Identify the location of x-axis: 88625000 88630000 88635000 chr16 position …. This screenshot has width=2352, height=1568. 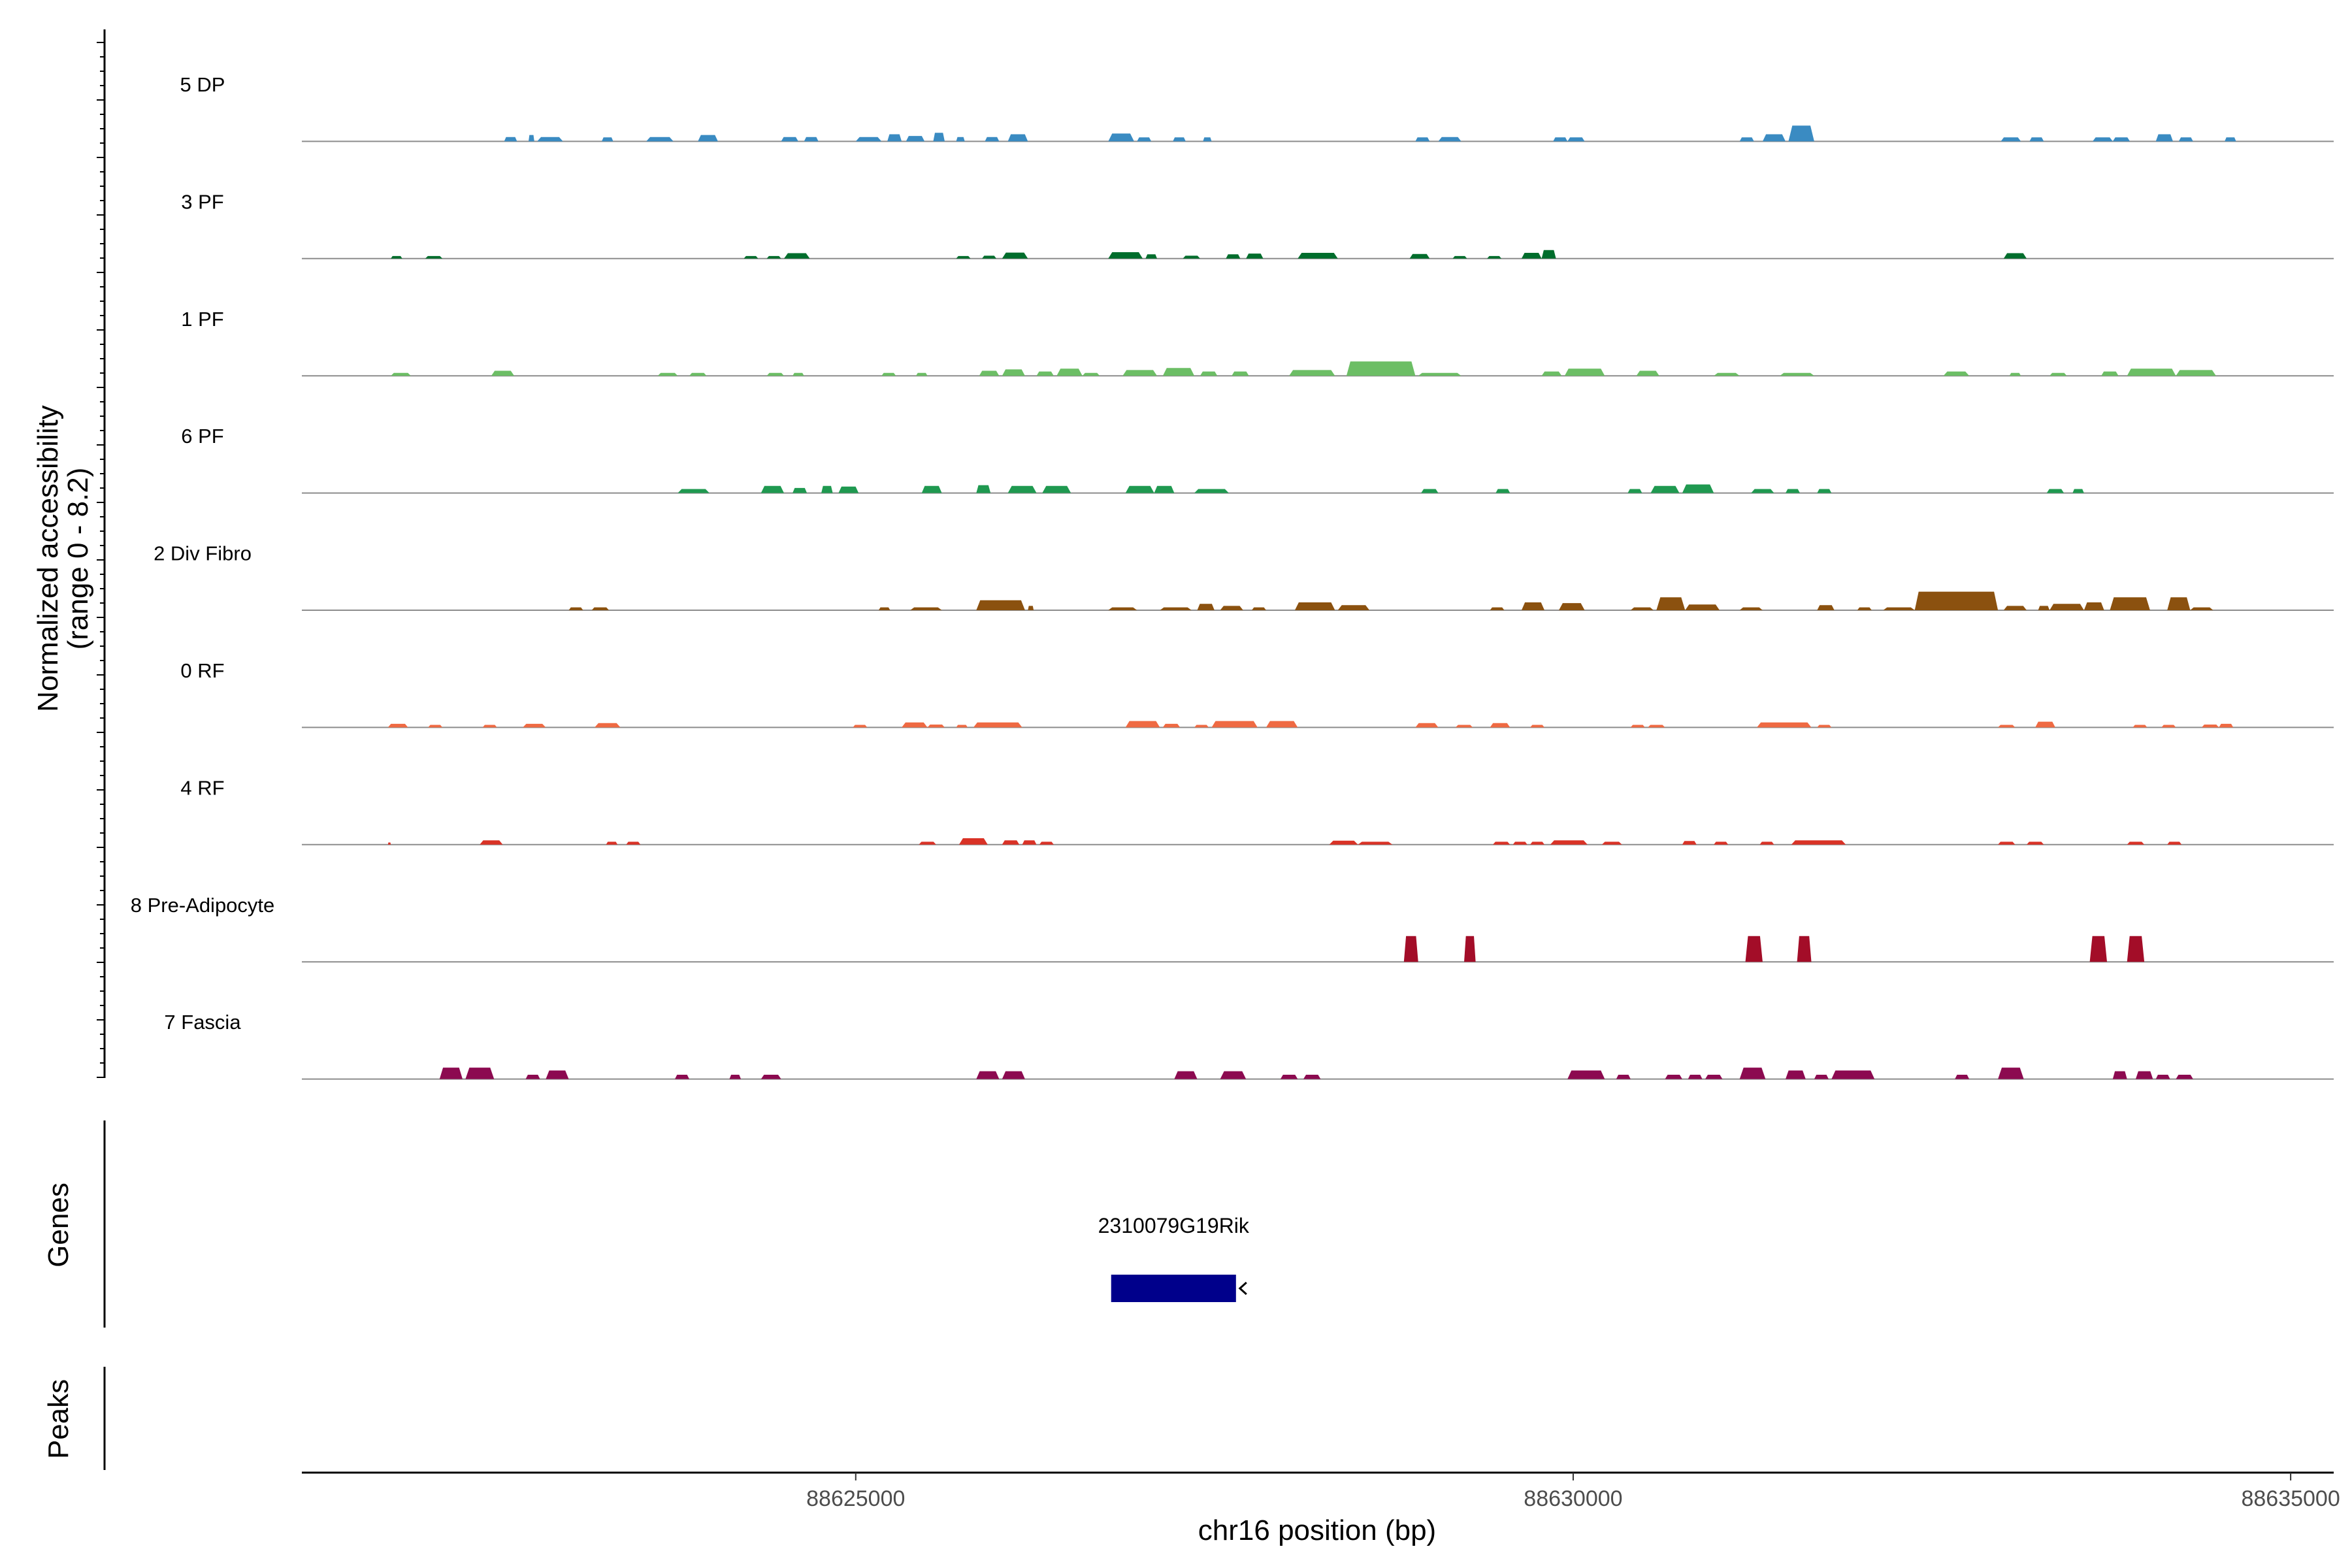
(1321, 1508).